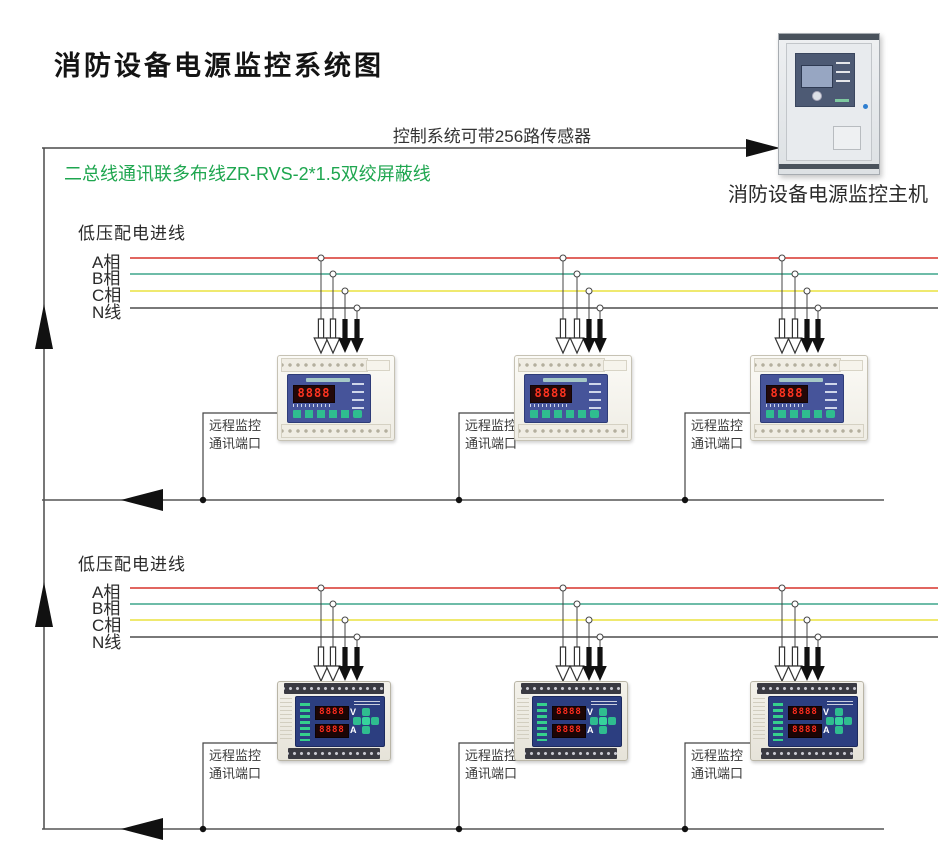 This screenshot has height=854, width=946. Describe the element at coordinates (247, 174) in the screenshot. I see `bus-type-label: 二总线通讯联多布线ZR-RVS-2*1.5双绞屏蔽线` at that location.